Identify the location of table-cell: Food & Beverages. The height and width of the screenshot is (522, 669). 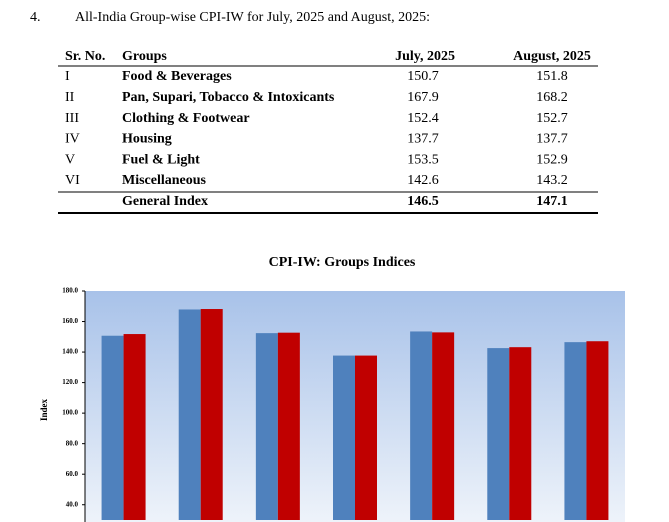
(177, 76).